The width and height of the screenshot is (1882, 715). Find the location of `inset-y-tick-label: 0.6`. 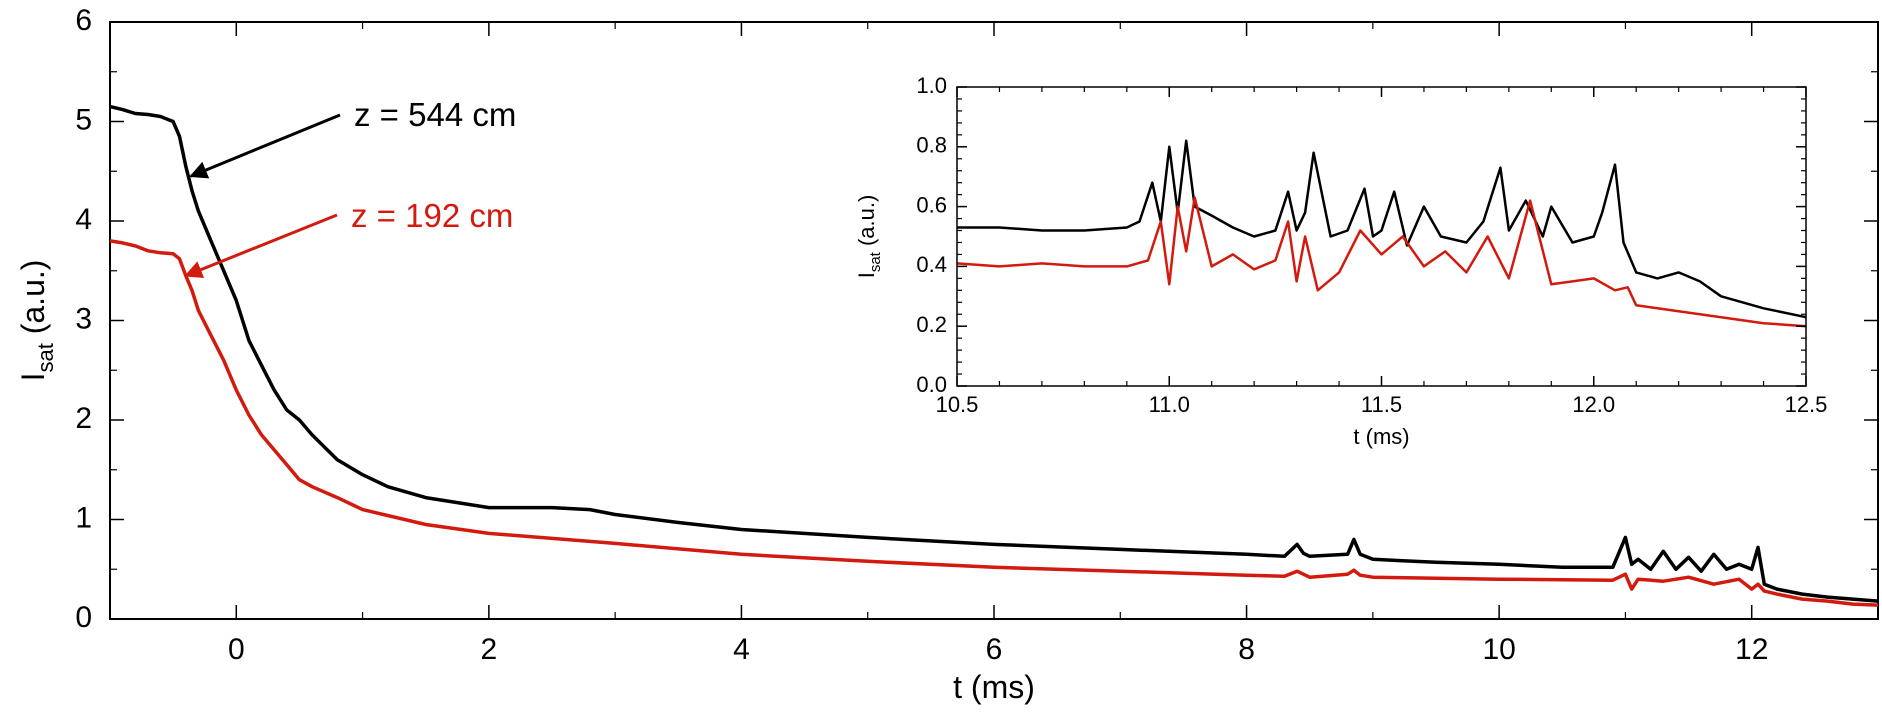

inset-y-tick-label: 0.6 is located at coordinates (931, 204).